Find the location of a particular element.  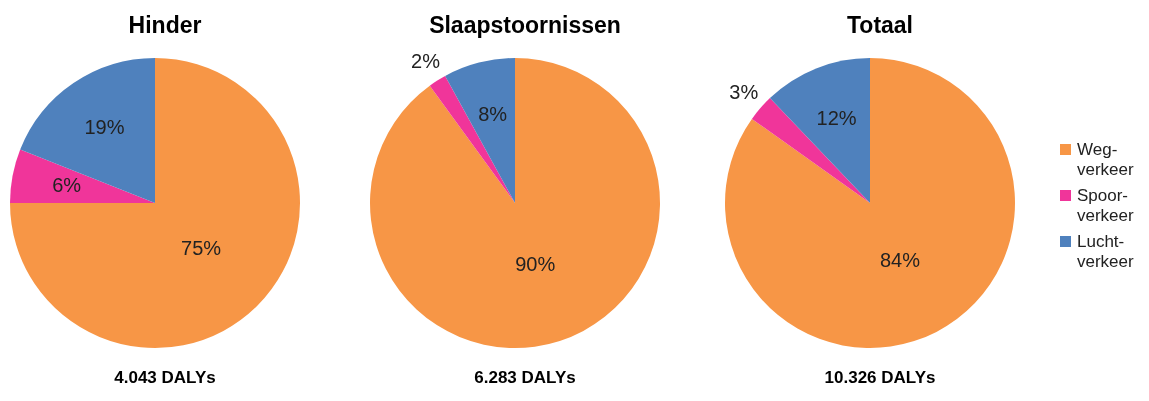

data-label: 2% is located at coordinates (426, 60).